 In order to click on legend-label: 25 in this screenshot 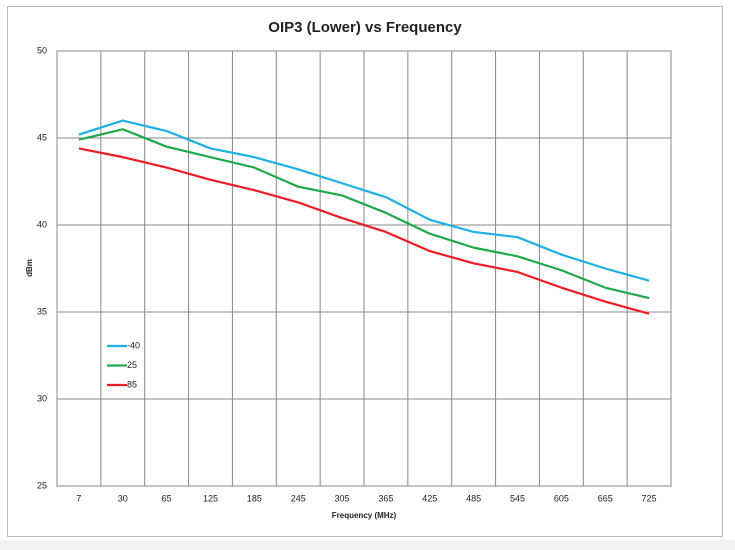, I will do `click(132, 365)`.